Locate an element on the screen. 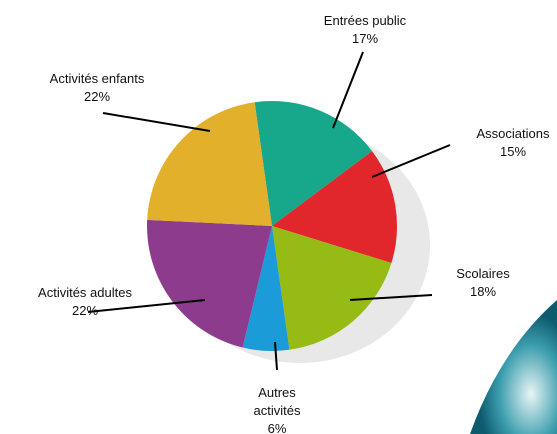 This screenshot has height=434, width=557. slice-label: Scolaires is located at coordinates (483, 273).